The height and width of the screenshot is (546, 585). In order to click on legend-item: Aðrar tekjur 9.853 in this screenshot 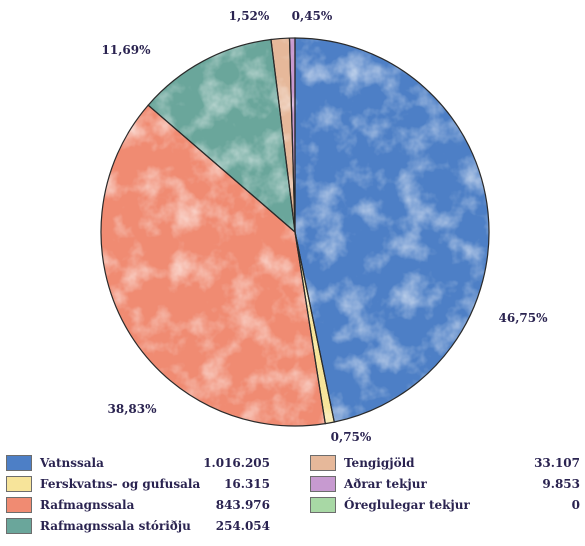, I will do `click(445, 484)`.